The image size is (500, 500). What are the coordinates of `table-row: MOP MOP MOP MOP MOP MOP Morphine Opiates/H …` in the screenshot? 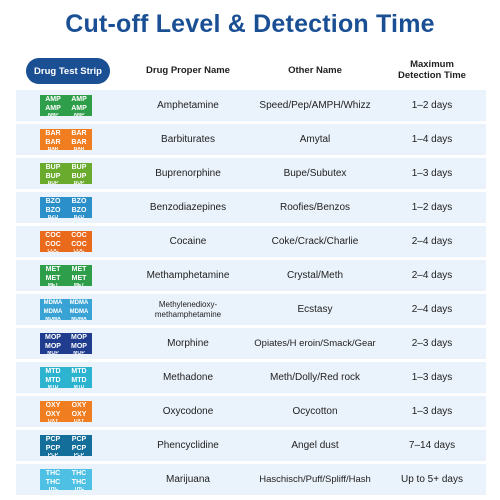 It's located at (251, 343).